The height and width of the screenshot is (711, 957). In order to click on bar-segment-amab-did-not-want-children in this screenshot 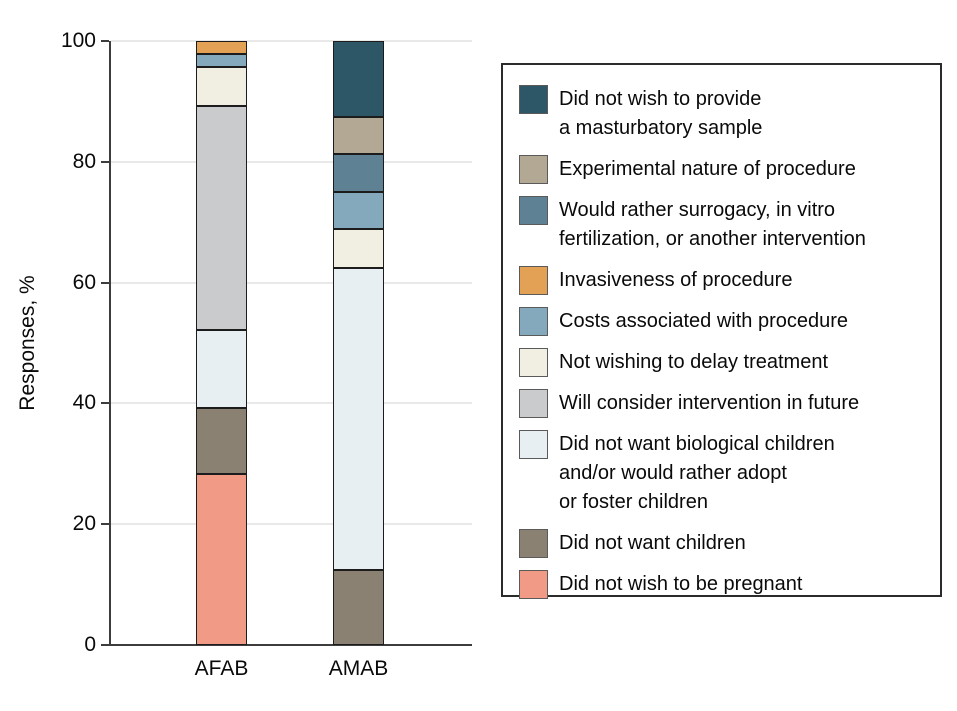, I will do `click(358, 607)`.